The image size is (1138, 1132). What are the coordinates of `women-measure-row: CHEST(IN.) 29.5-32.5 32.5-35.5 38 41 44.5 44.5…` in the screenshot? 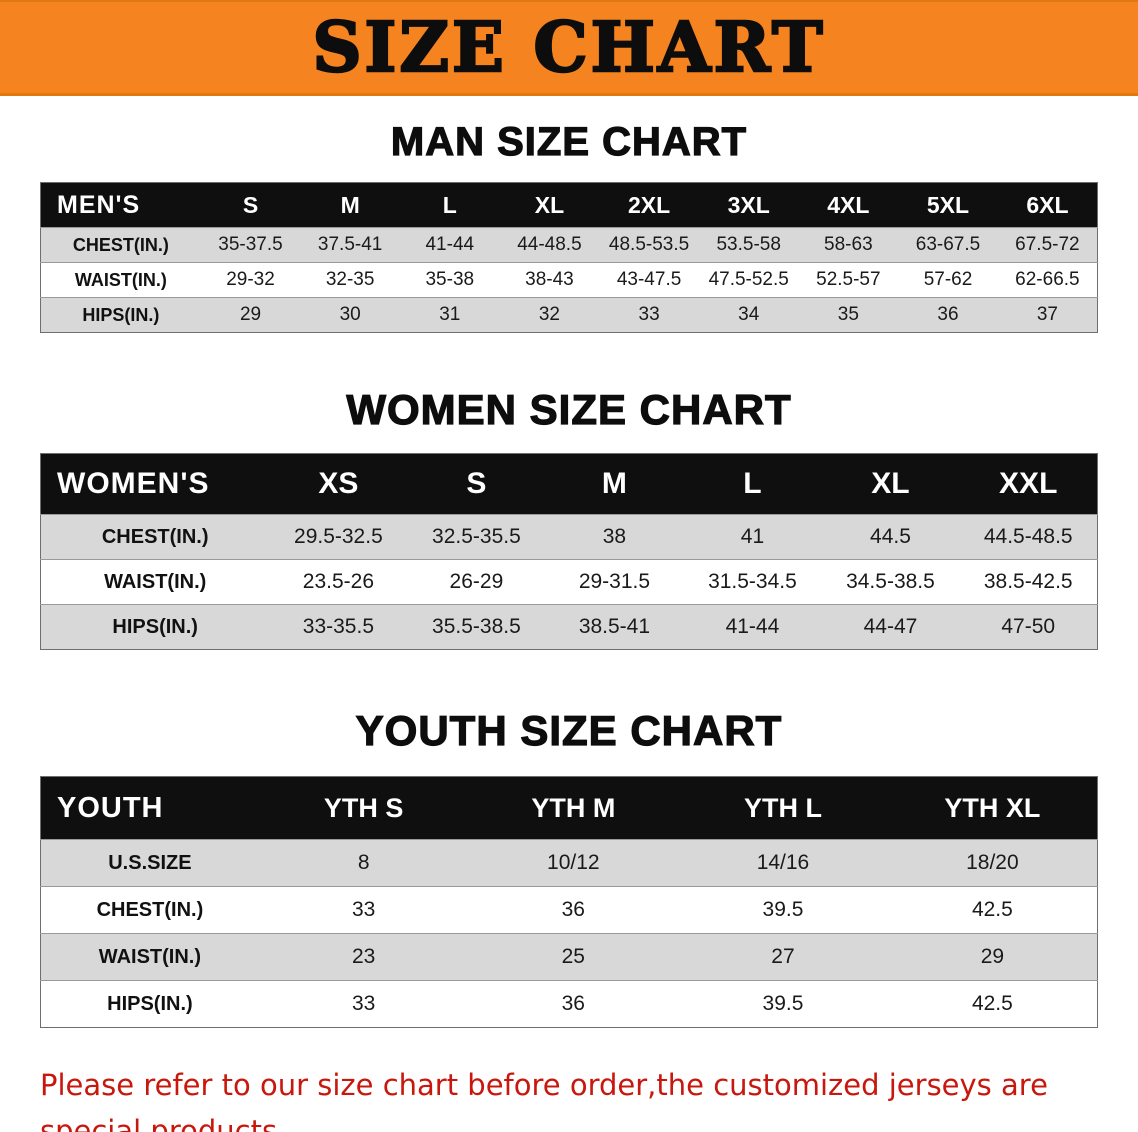 It's located at (569, 537).